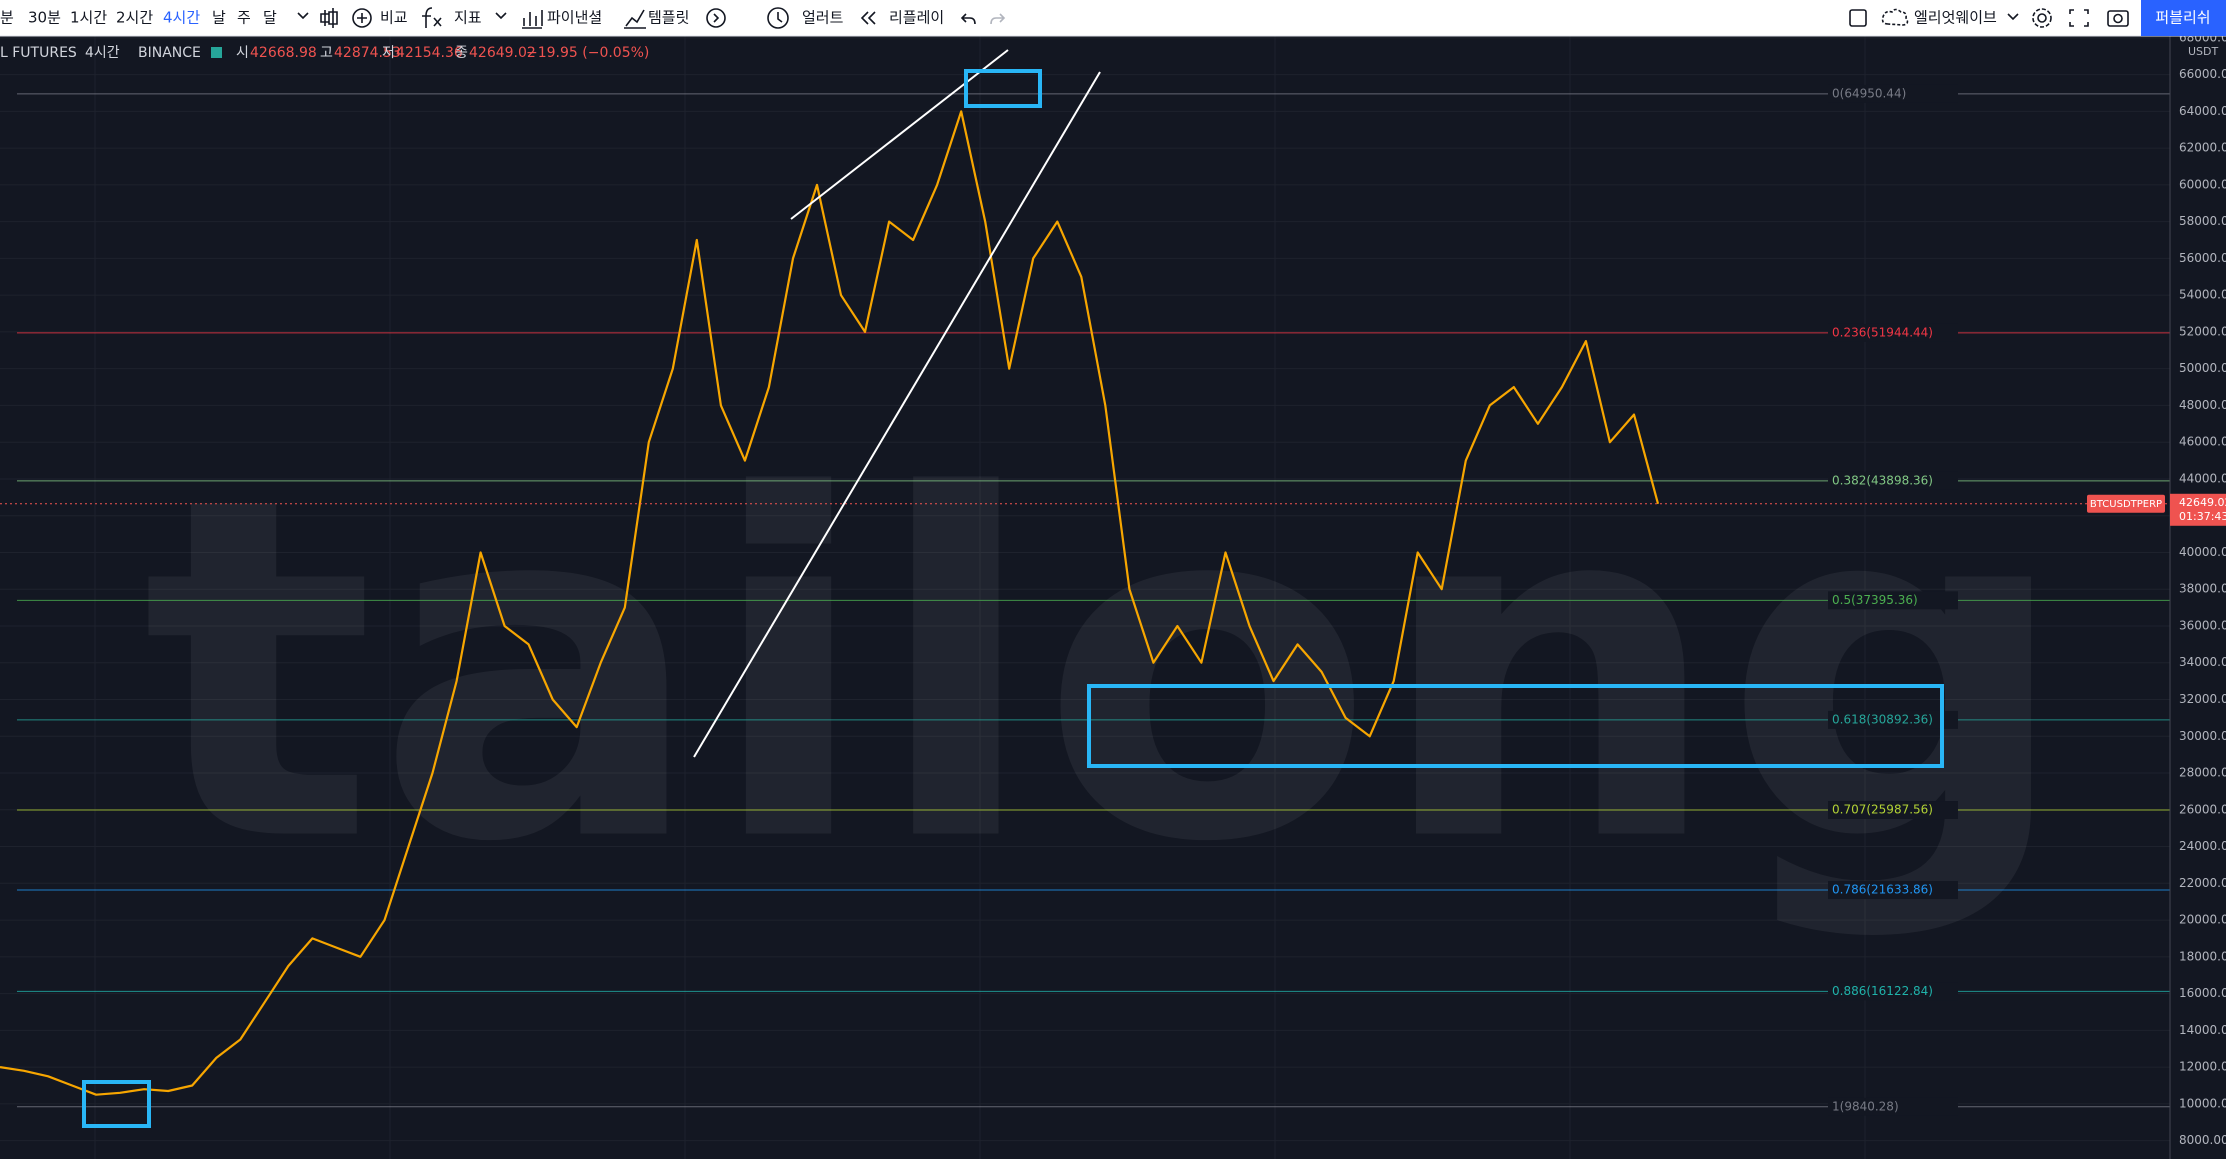 This screenshot has height=1159, width=2226. I want to click on toolbar, so click(1113, 18).